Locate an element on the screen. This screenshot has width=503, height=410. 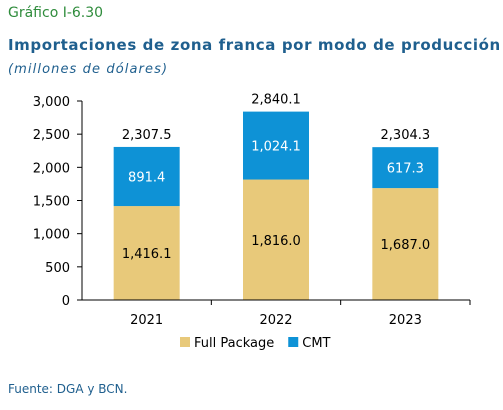
y-tick-label: 500 is located at coordinates (57, 268).